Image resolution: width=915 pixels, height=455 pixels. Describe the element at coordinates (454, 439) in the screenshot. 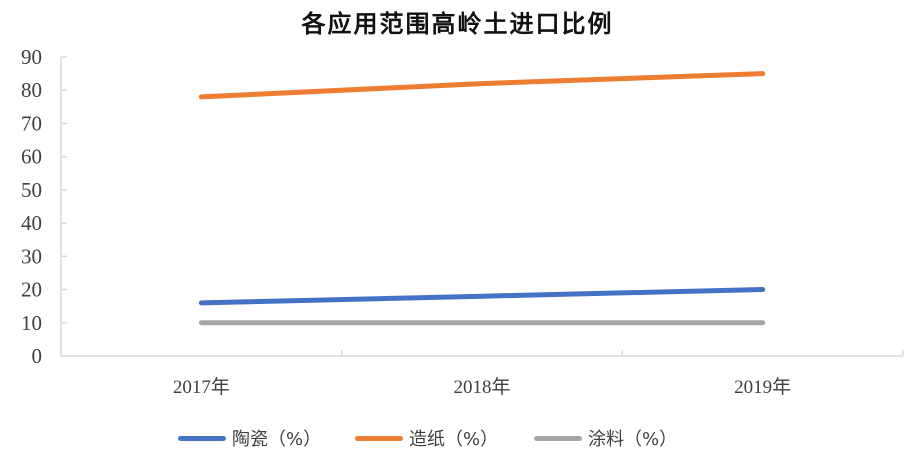

I see `legend-label: 造纸（%）` at that location.